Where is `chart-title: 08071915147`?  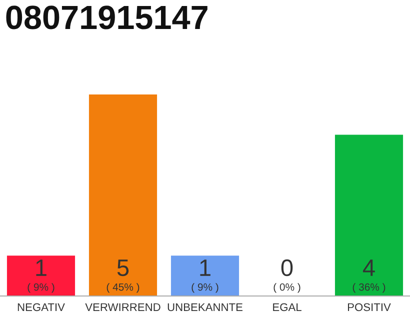
chart-title: 08071915147 is located at coordinates (107, 18).